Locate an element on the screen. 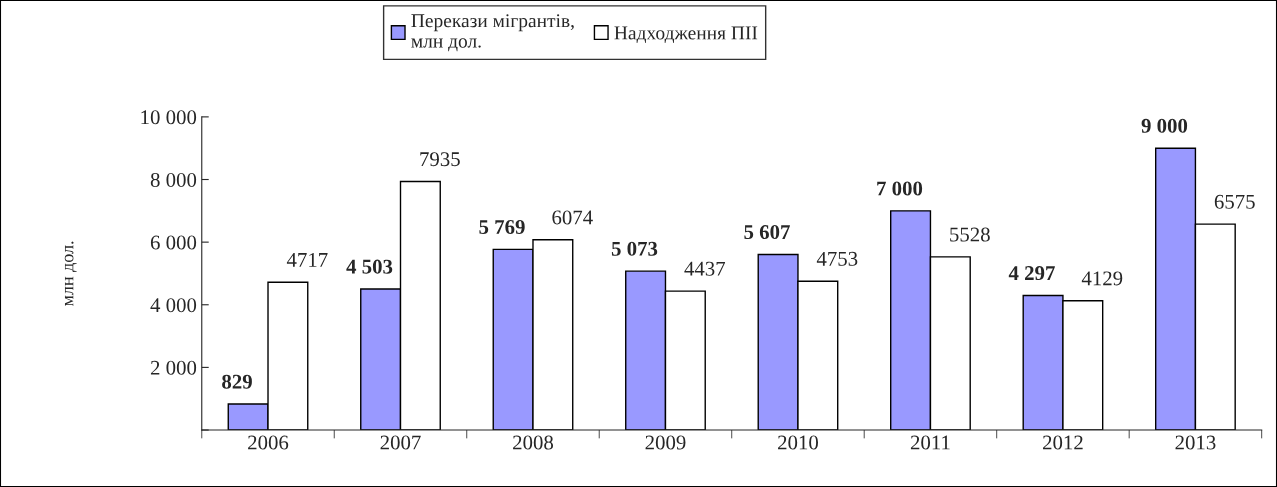  y-tick-label: 2 000 is located at coordinates (173, 367).